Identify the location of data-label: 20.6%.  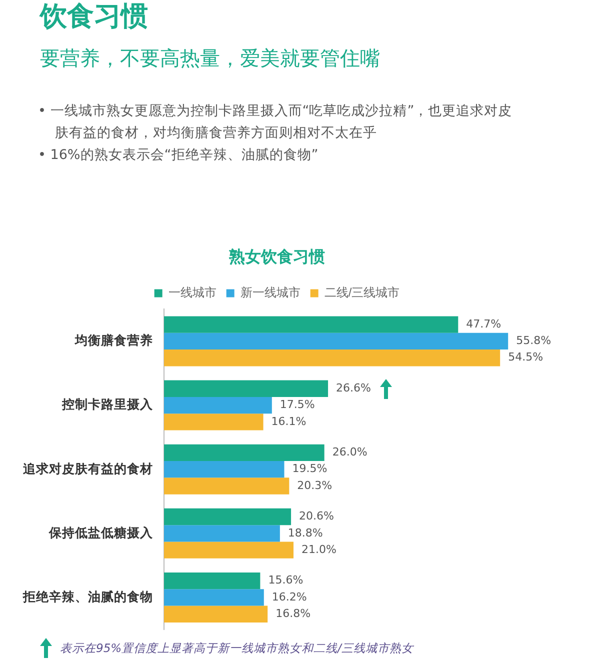
(316, 516).